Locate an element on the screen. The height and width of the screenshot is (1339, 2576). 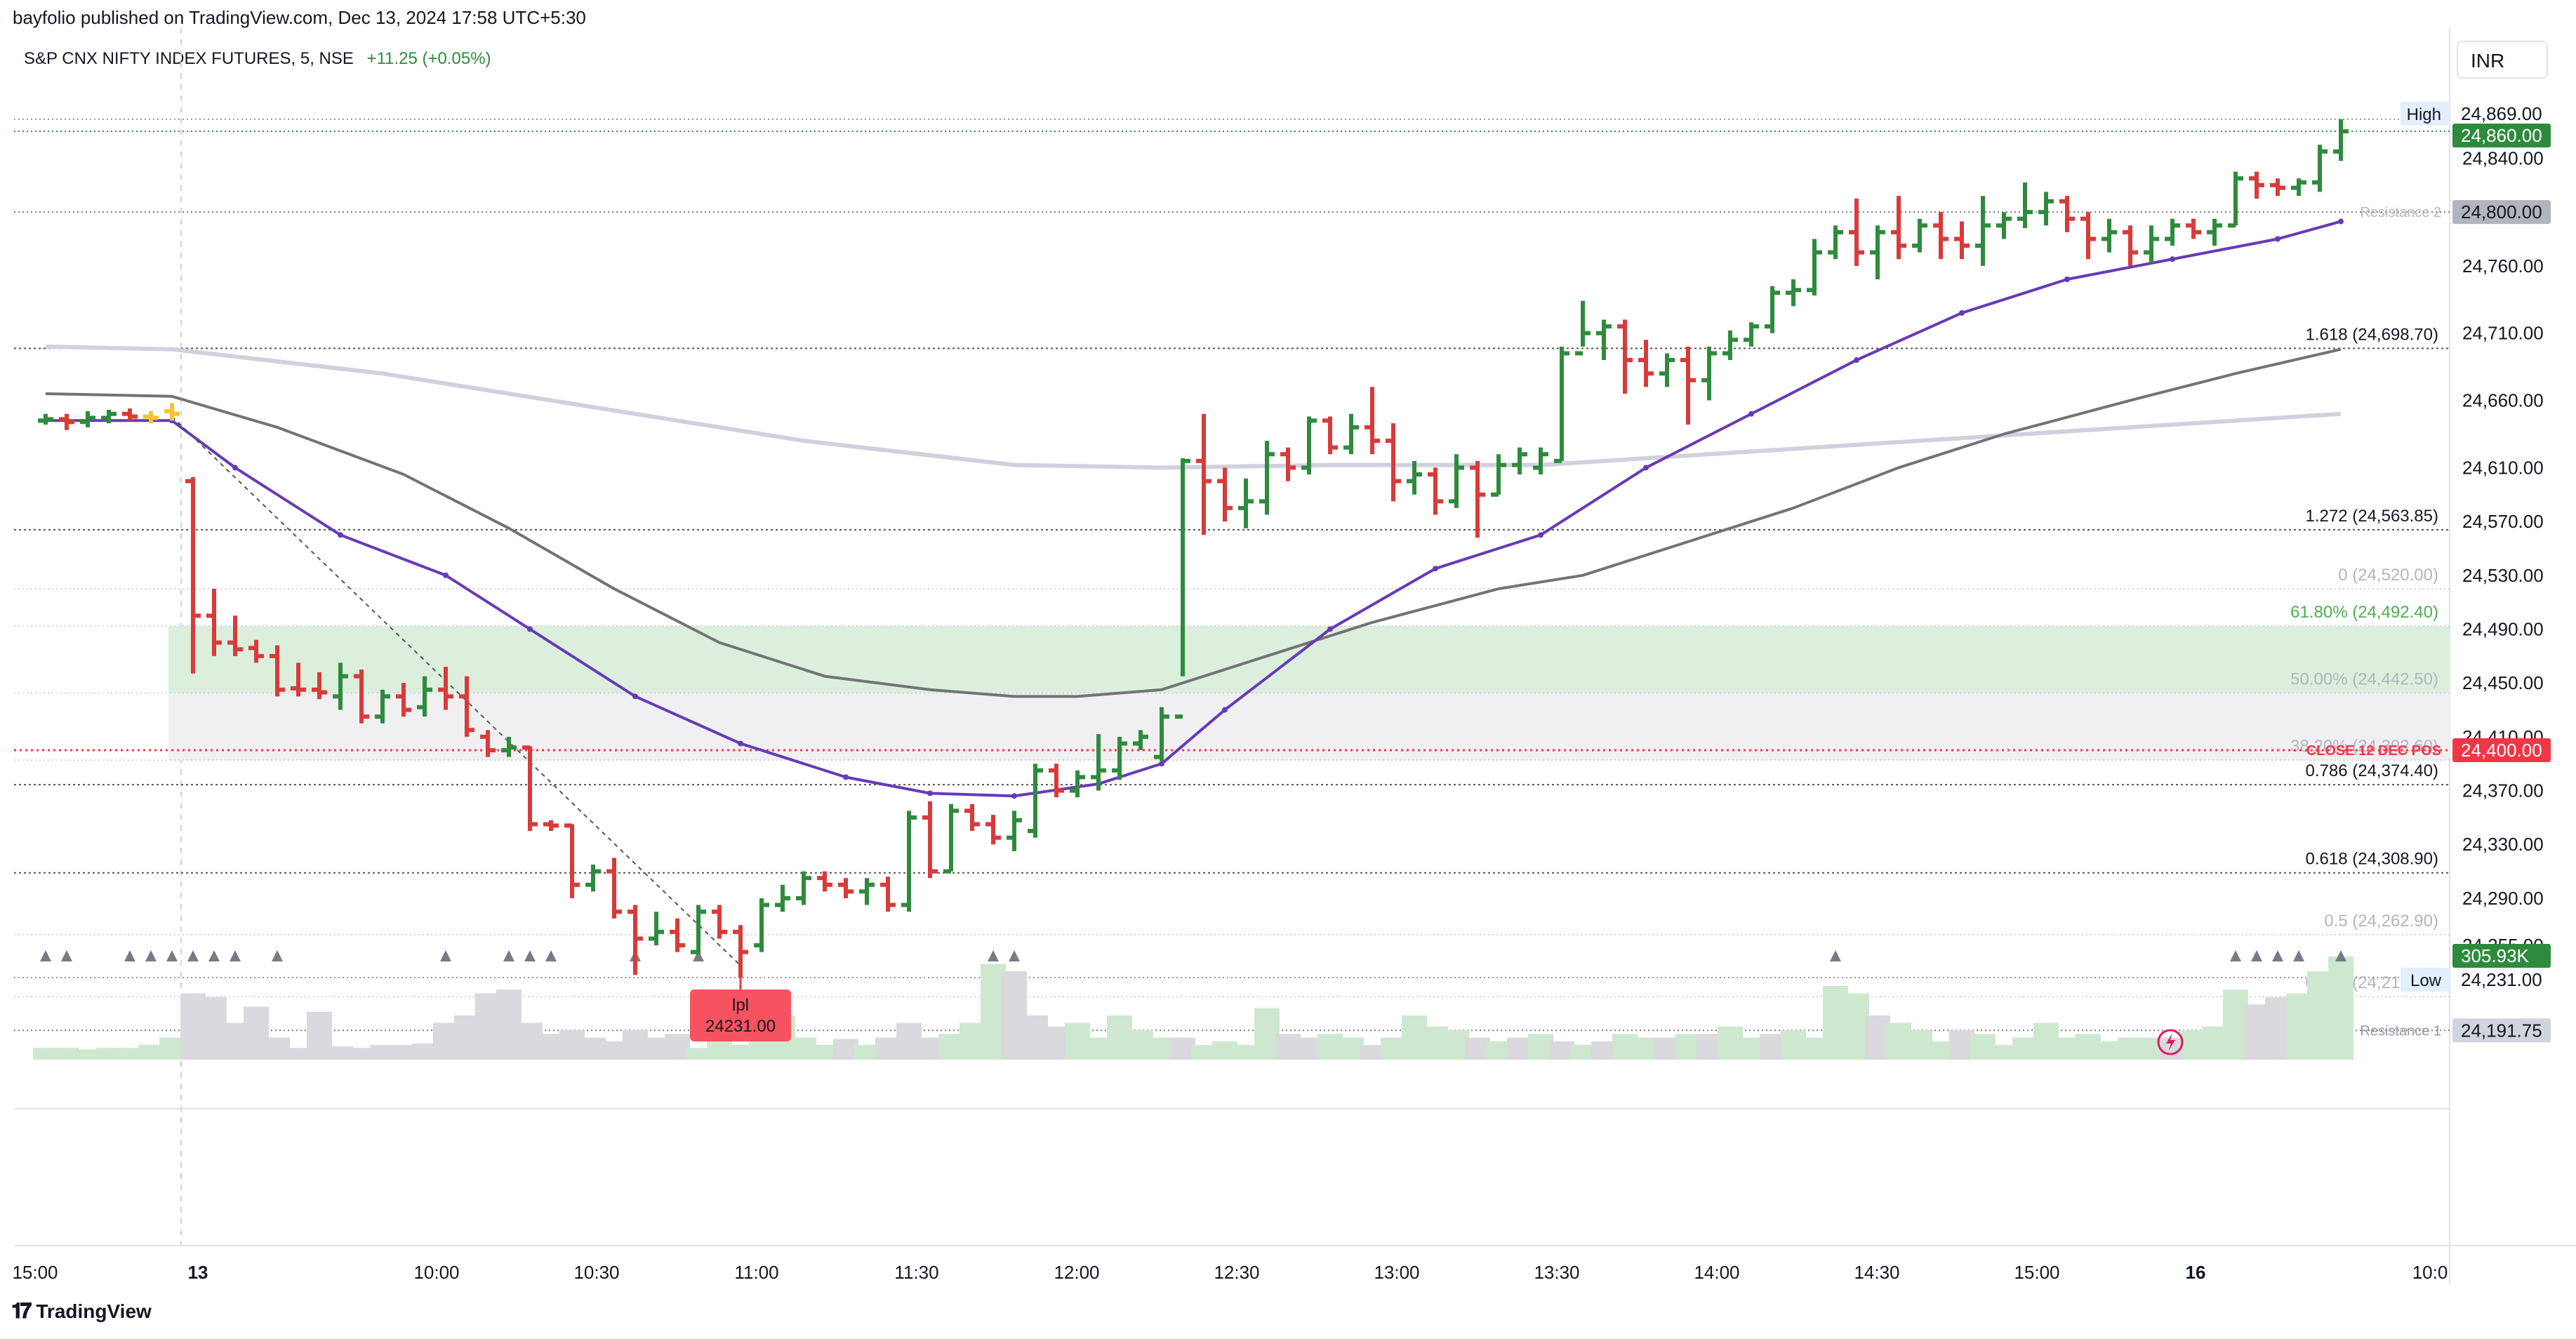
price-tick-label: 24,760.00 is located at coordinates (2503, 266).